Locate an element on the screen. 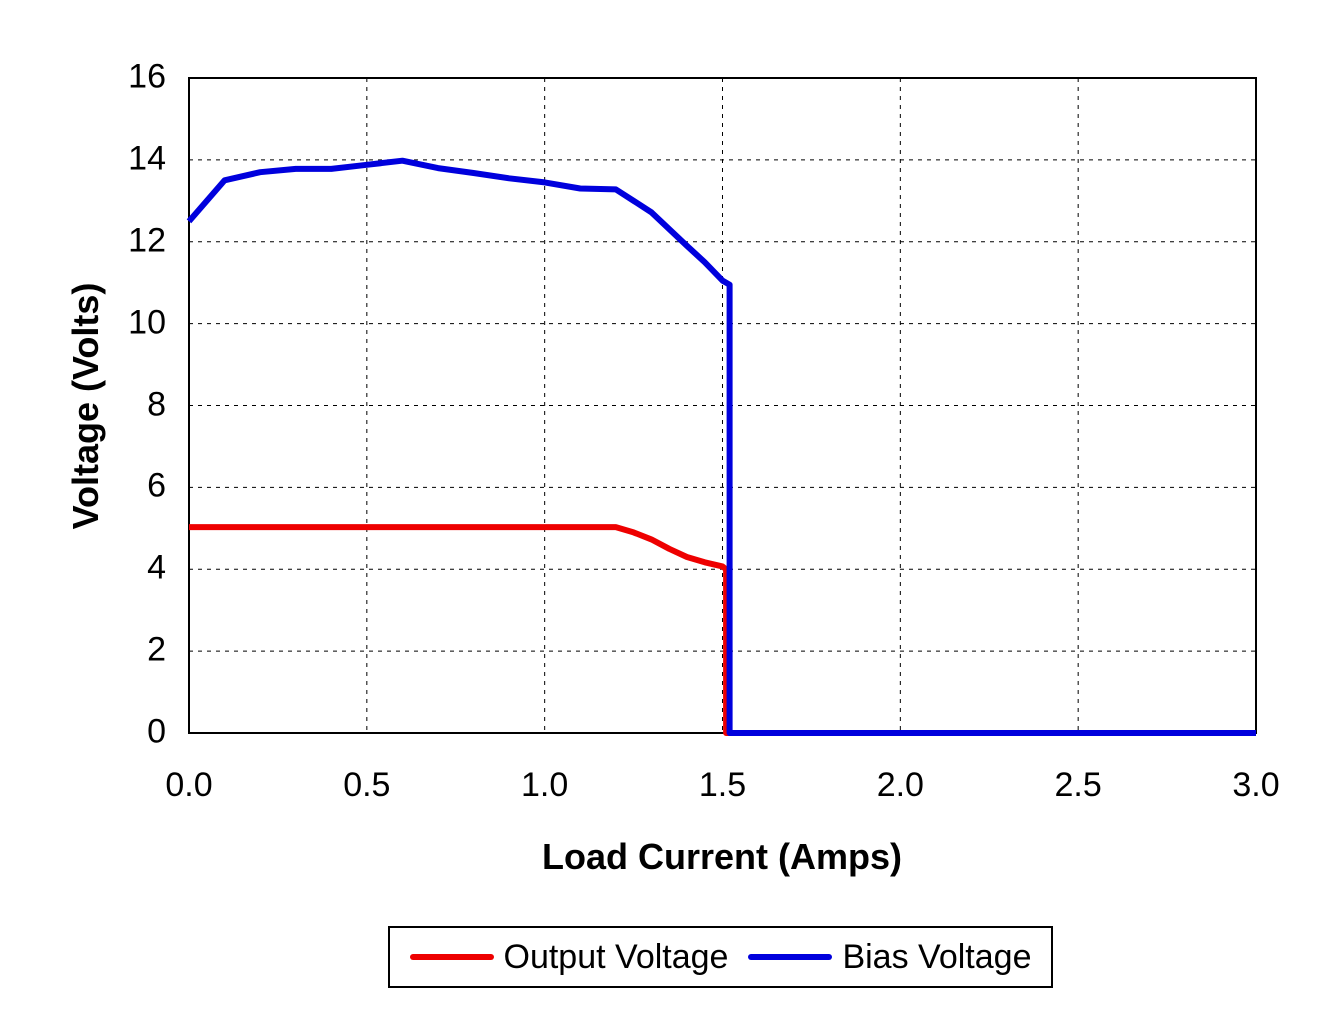  y-tick-label: 8 is located at coordinates (156, 404).